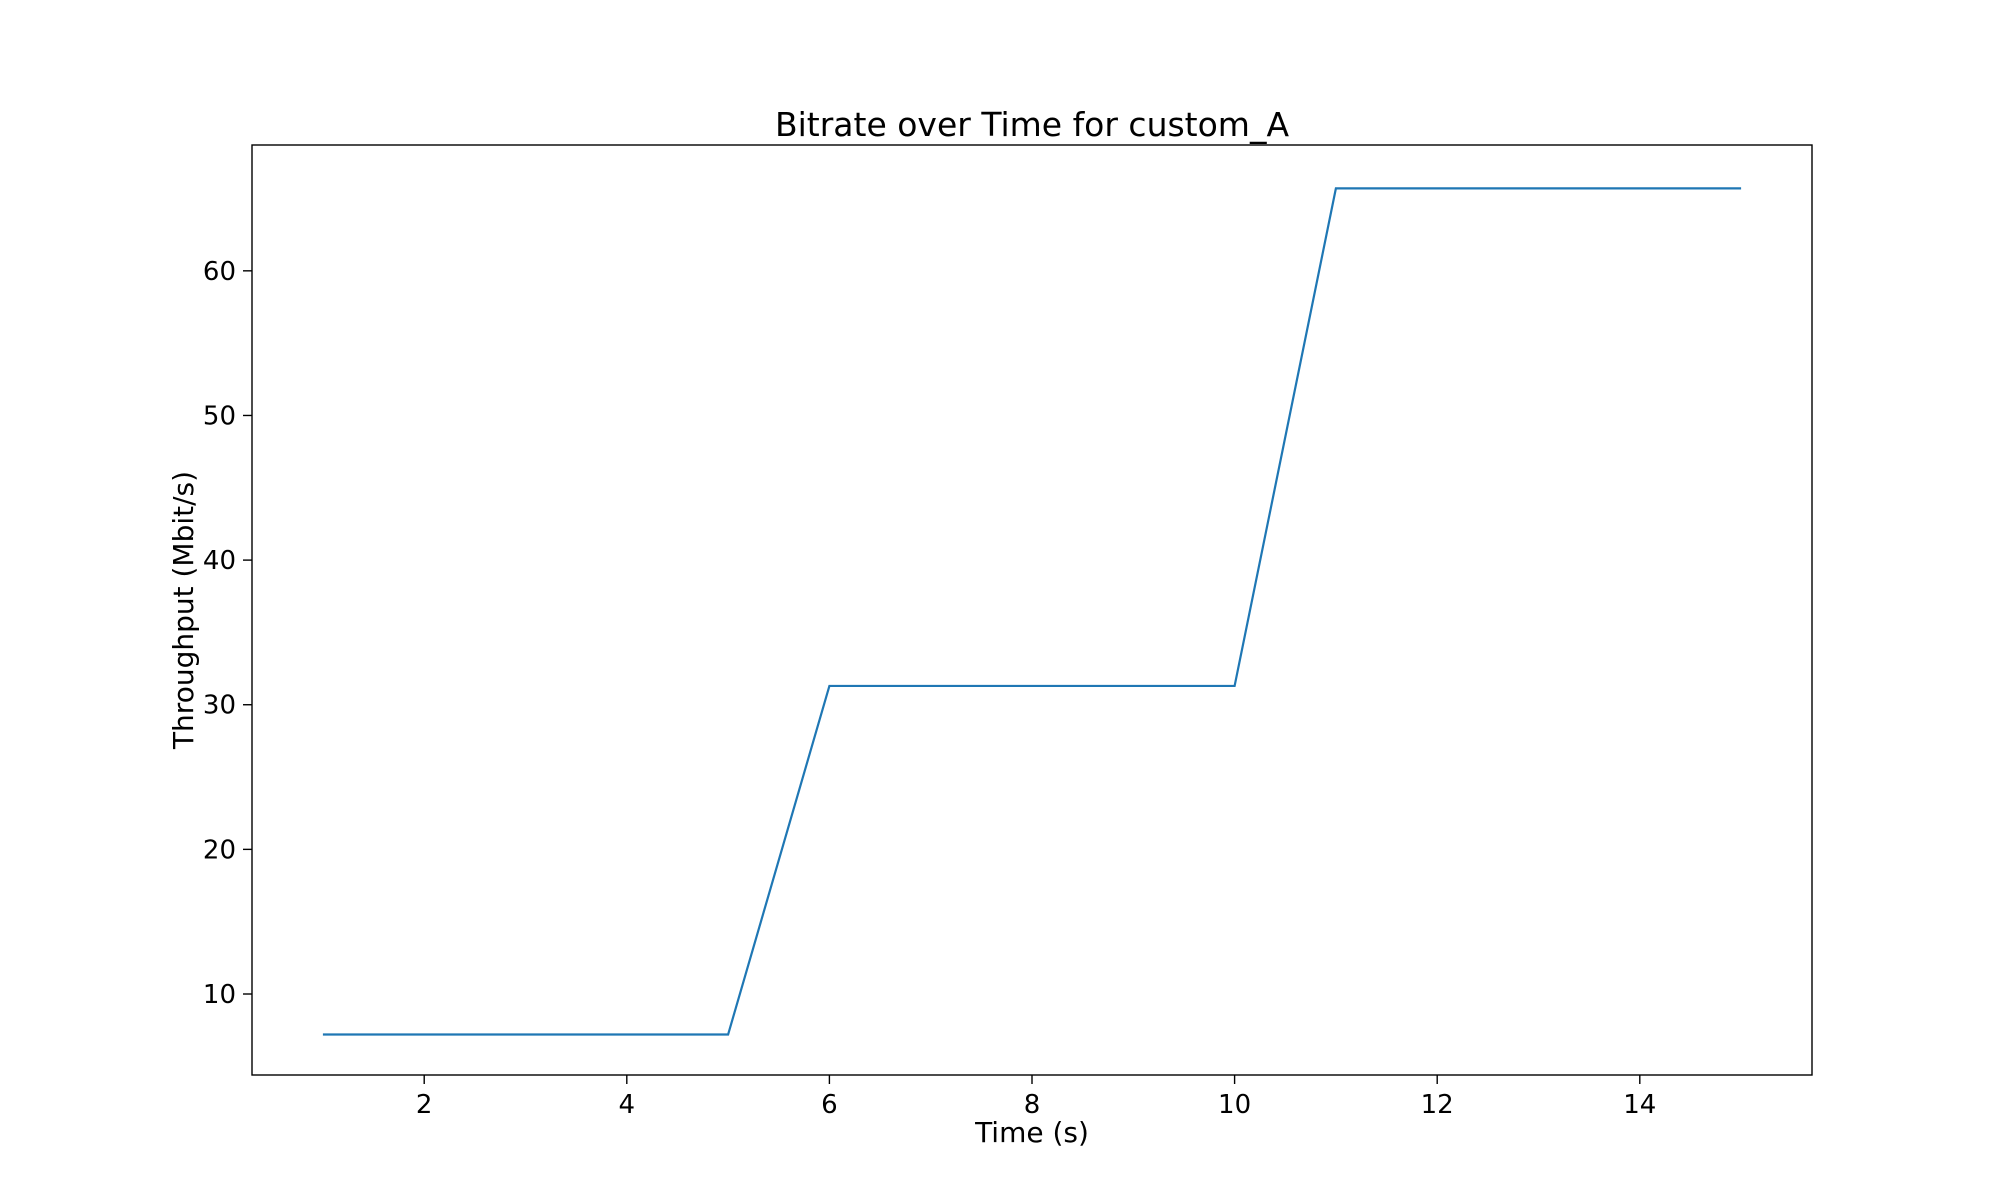 Image resolution: width=2000 pixels, height=1200 pixels. Describe the element at coordinates (219, 706) in the screenshot. I see `y-tick-label: 30` at that location.